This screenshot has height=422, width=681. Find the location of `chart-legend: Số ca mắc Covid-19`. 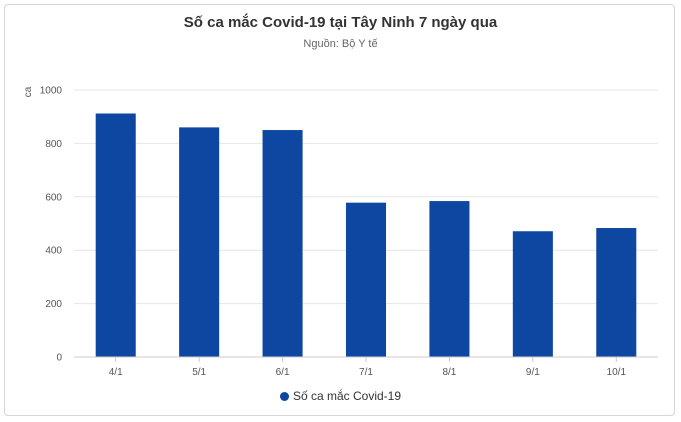

chart-legend: Số ca mắc Covid-19 is located at coordinates (340, 396).